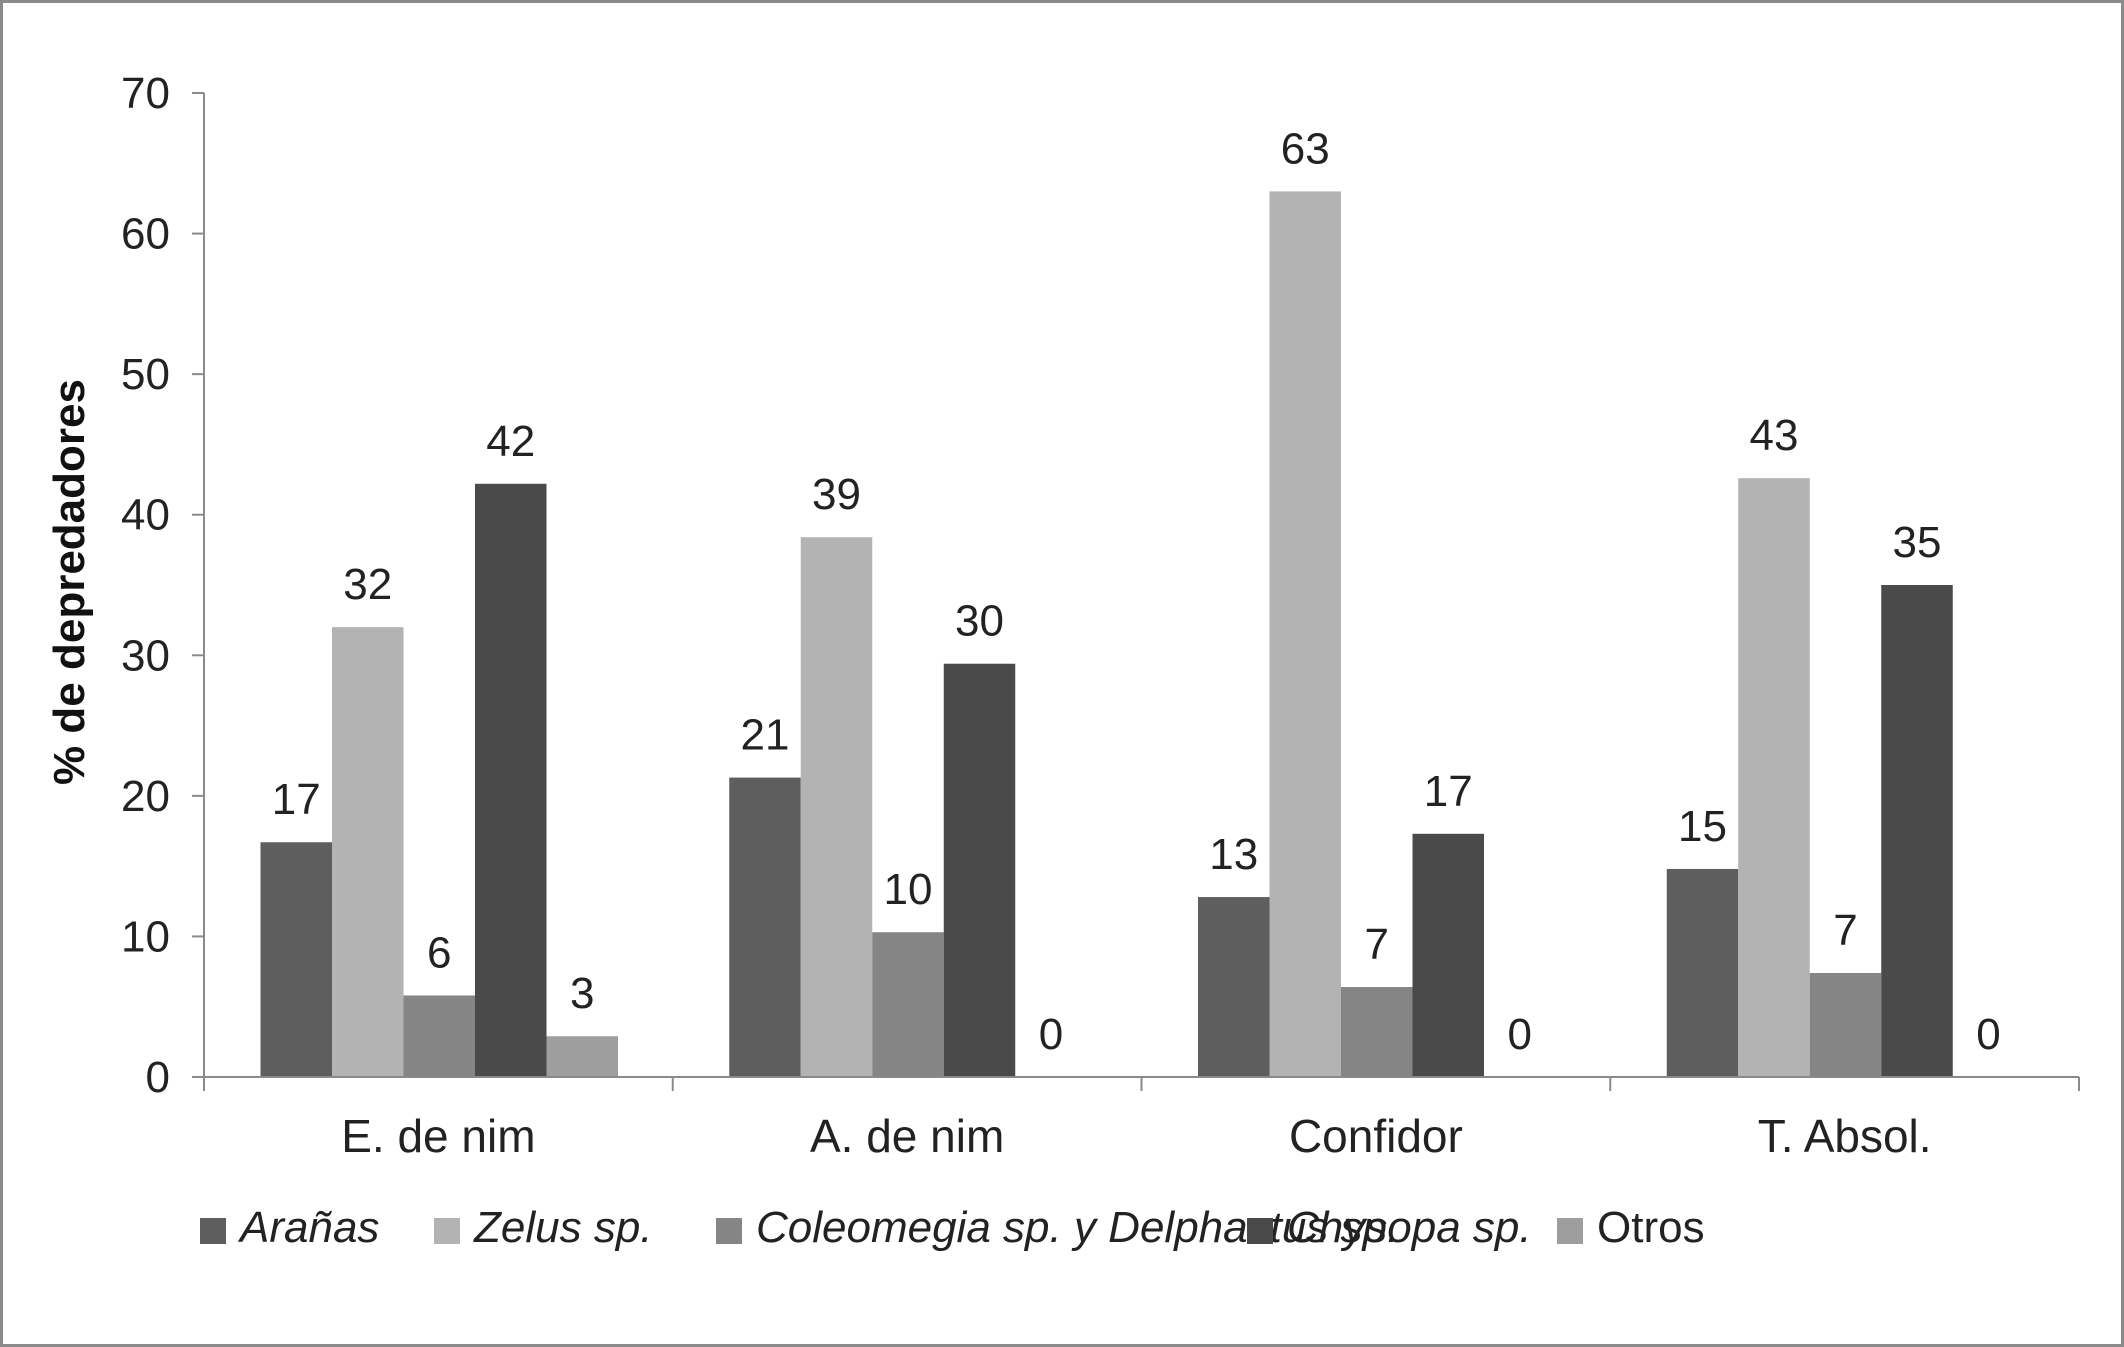  I want to click on data-label: 63, so click(1305, 148).